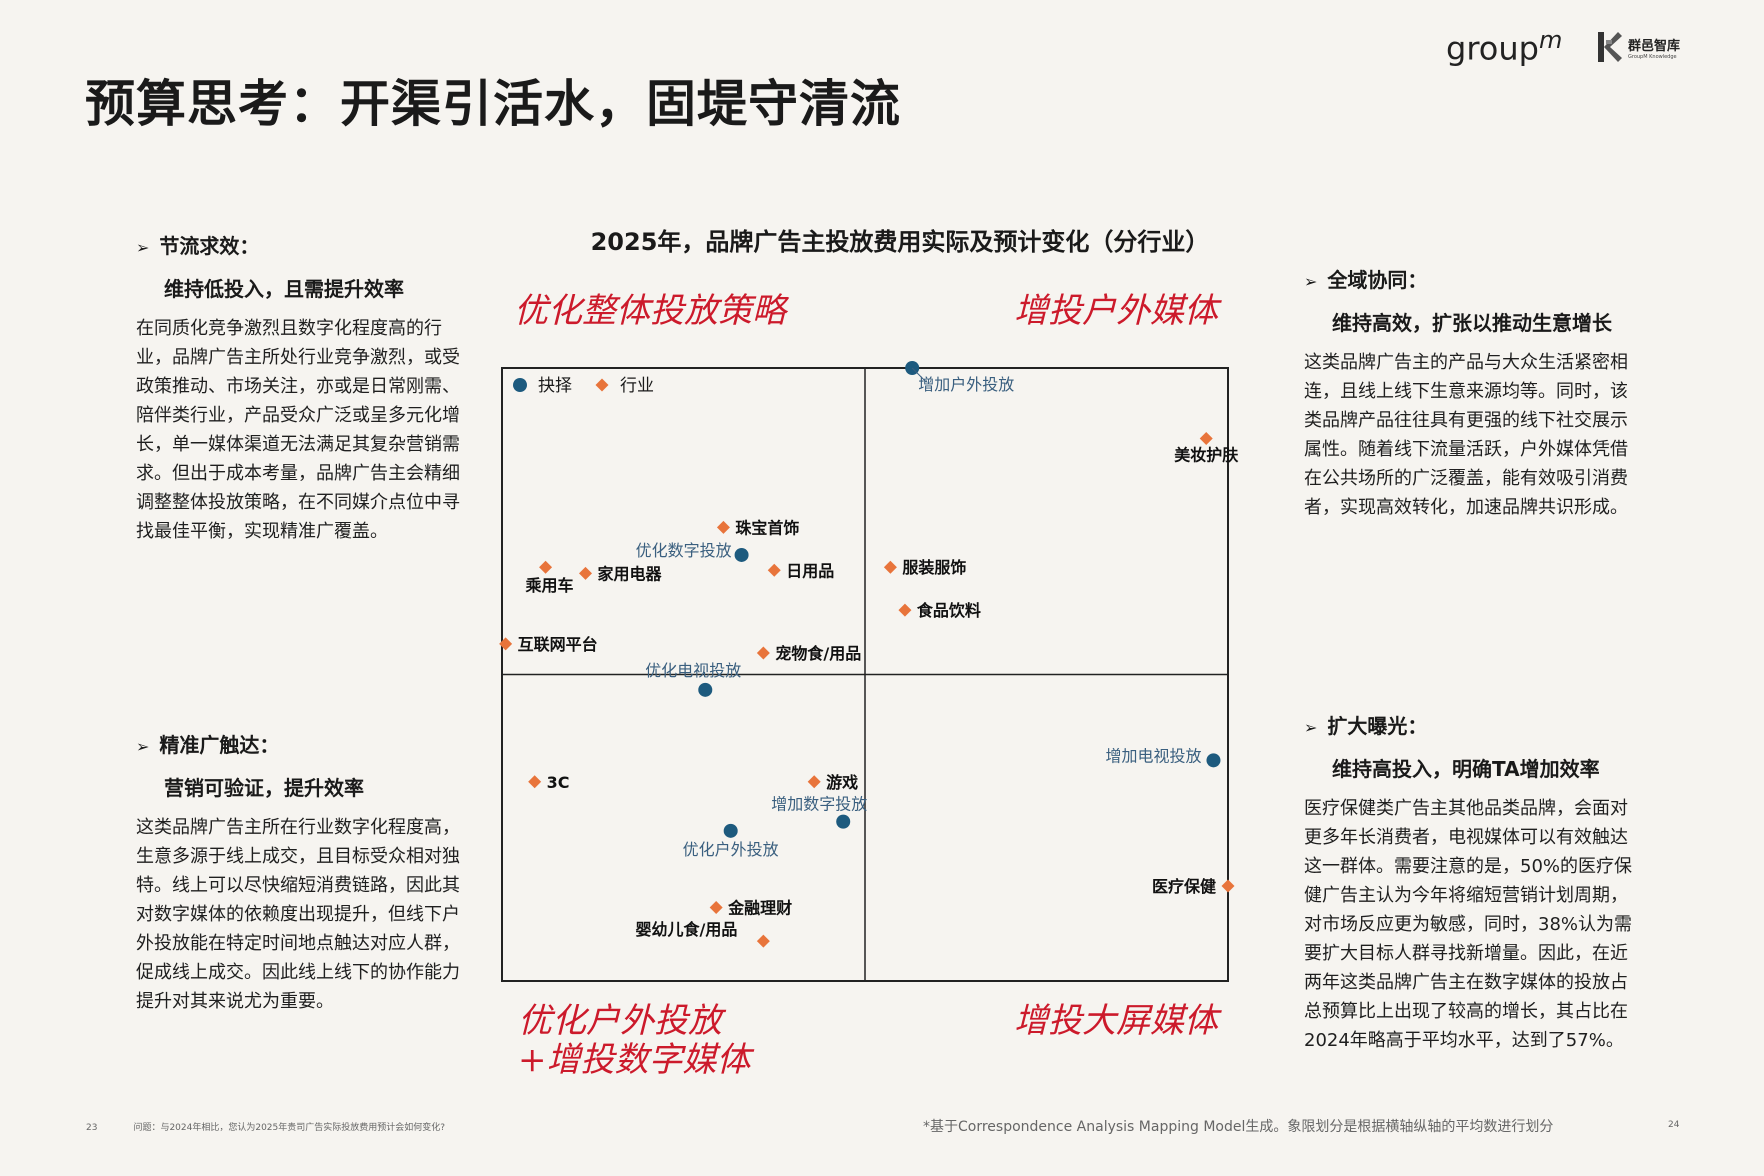 The width and height of the screenshot is (1764, 1176). I want to click on panel-subheading: 维持低投入，且需提升效率, so click(284, 289).